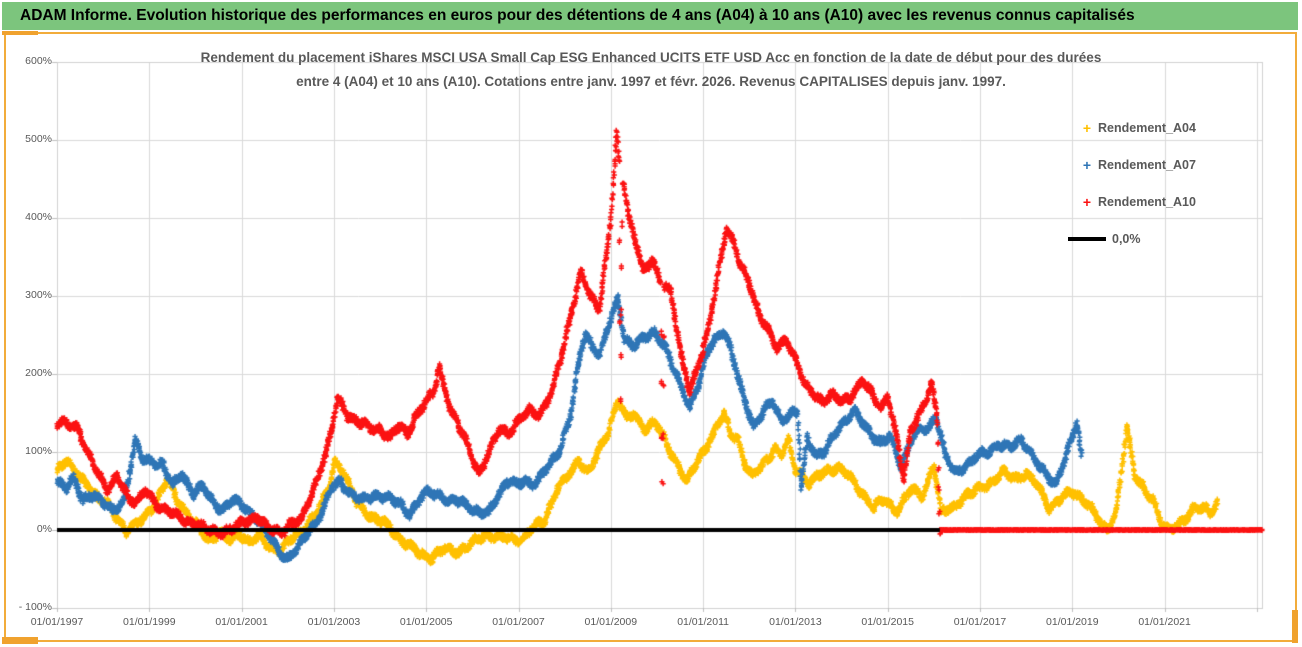 The height and width of the screenshot is (647, 1302). I want to click on y-tick-label: - 100%, so click(35, 607).